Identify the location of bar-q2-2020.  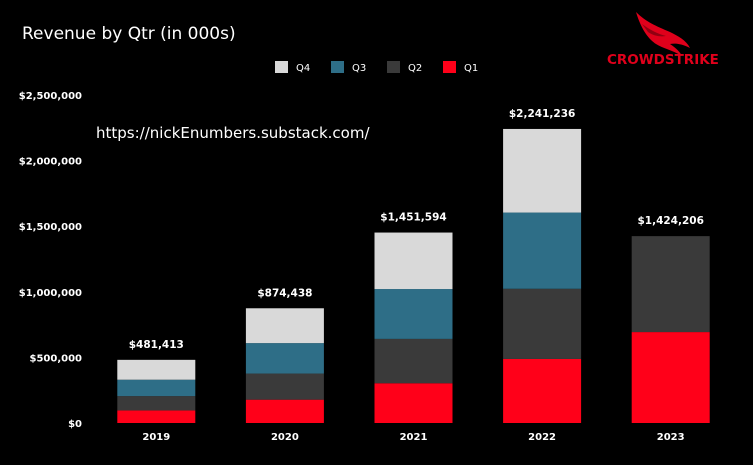
(284, 386).